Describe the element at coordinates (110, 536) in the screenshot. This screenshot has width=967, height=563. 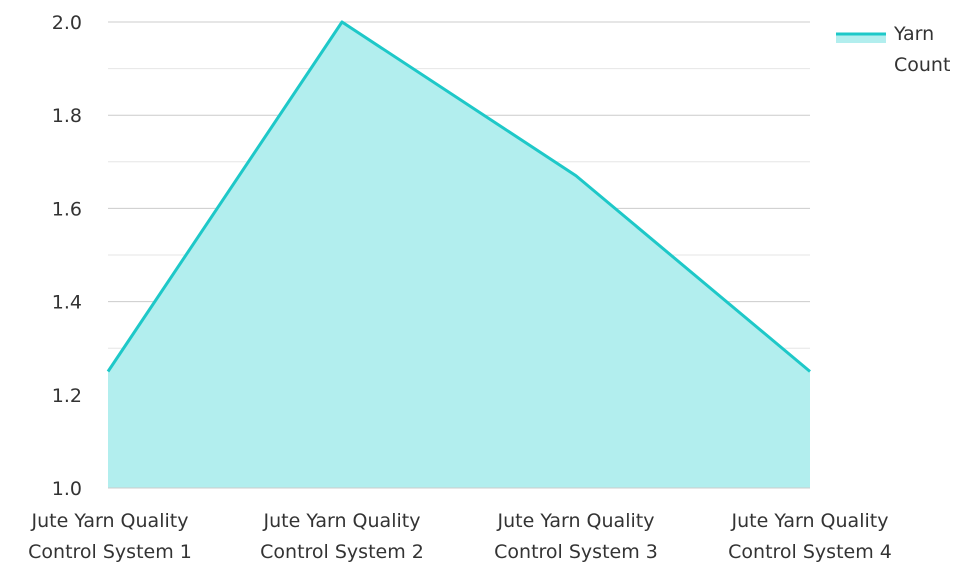
I see `x-tick-label-0: Jute Yarn Quality Control System 1` at that location.